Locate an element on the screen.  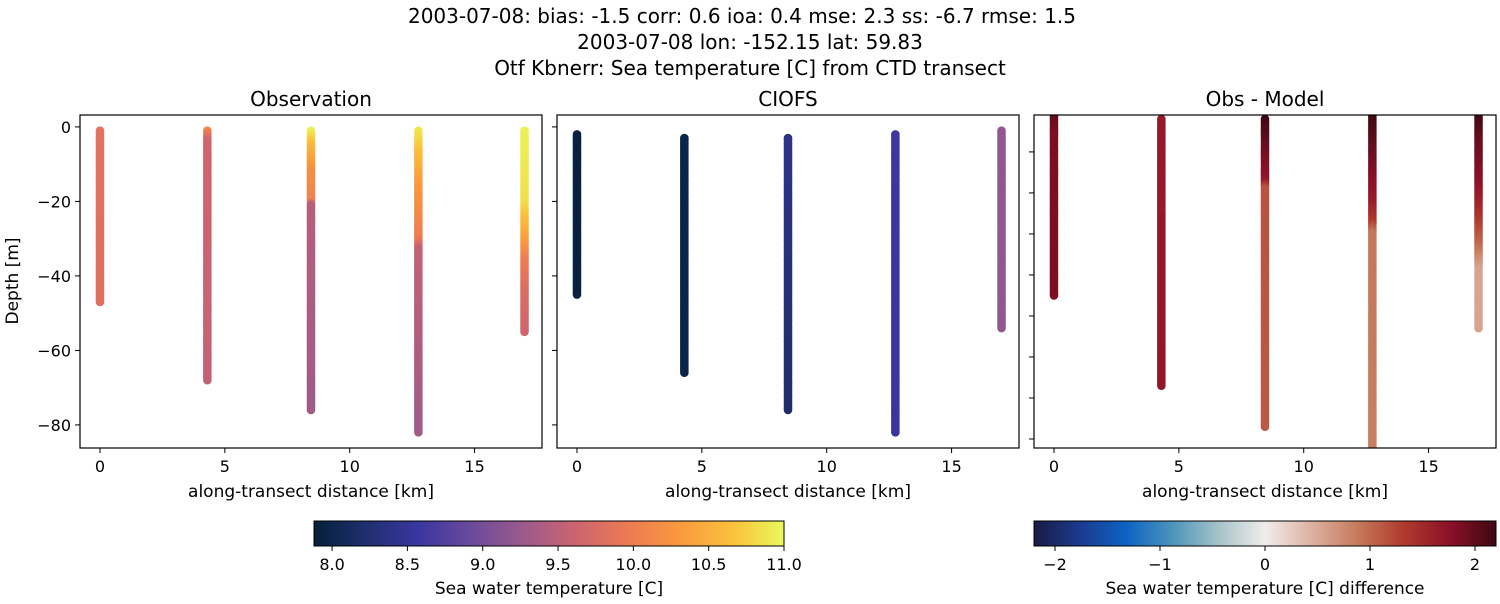
colorbar-tick-label: 0 is located at coordinates (1265, 564).